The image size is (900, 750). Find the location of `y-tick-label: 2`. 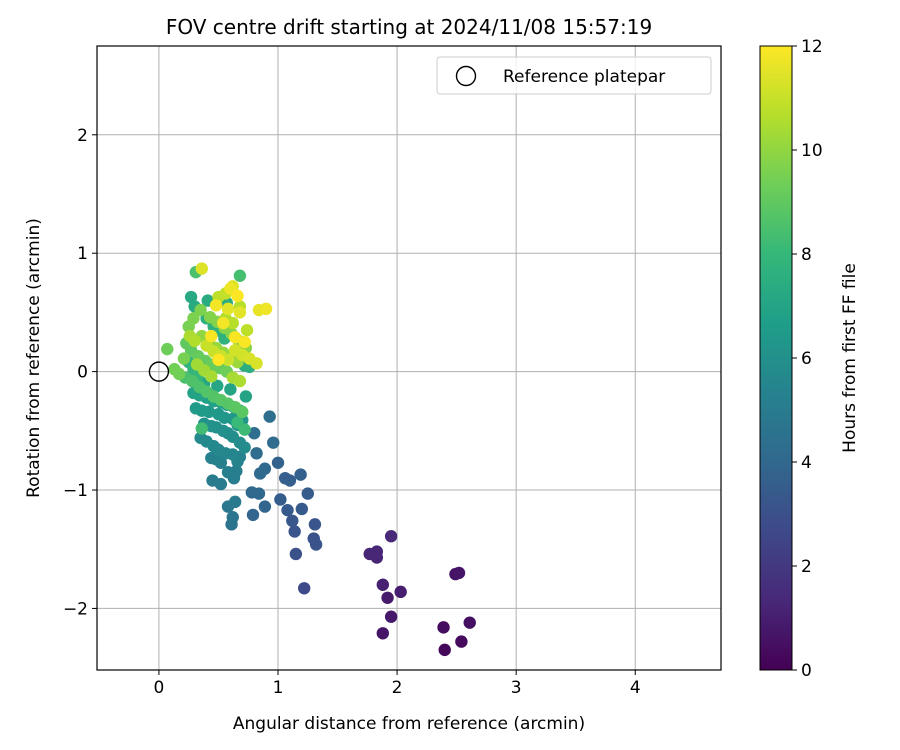

y-tick-label: 2 is located at coordinates (82, 136).